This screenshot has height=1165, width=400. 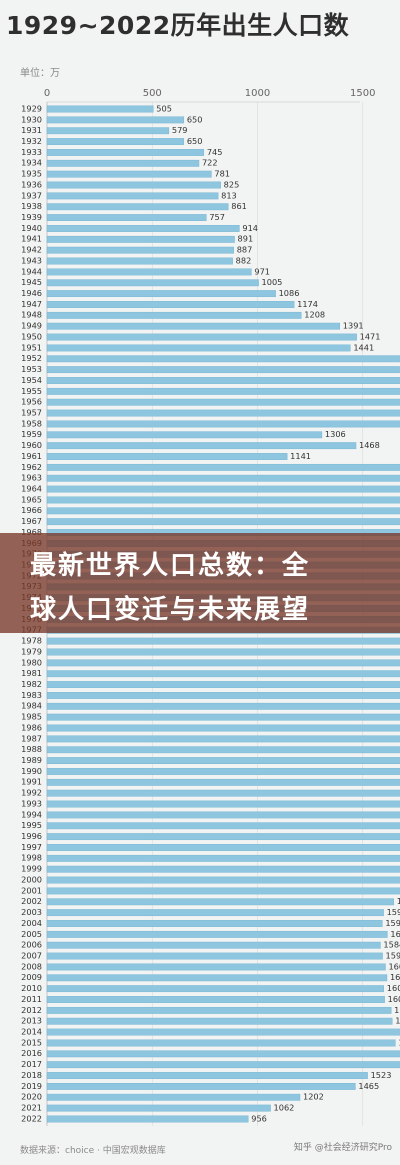 What do you see at coordinates (395, 977) in the screenshot?
I see `data-label: 1615` at bounding box center [395, 977].